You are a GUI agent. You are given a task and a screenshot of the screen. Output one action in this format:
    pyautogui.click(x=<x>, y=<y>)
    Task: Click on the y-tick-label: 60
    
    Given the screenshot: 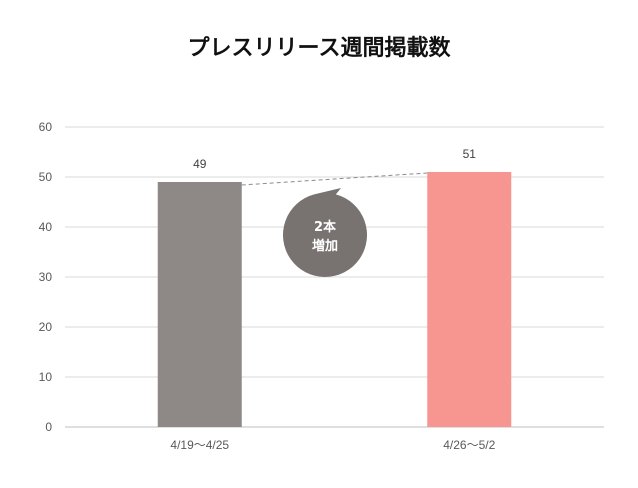 What is the action you would take?
    pyautogui.click(x=46, y=127)
    